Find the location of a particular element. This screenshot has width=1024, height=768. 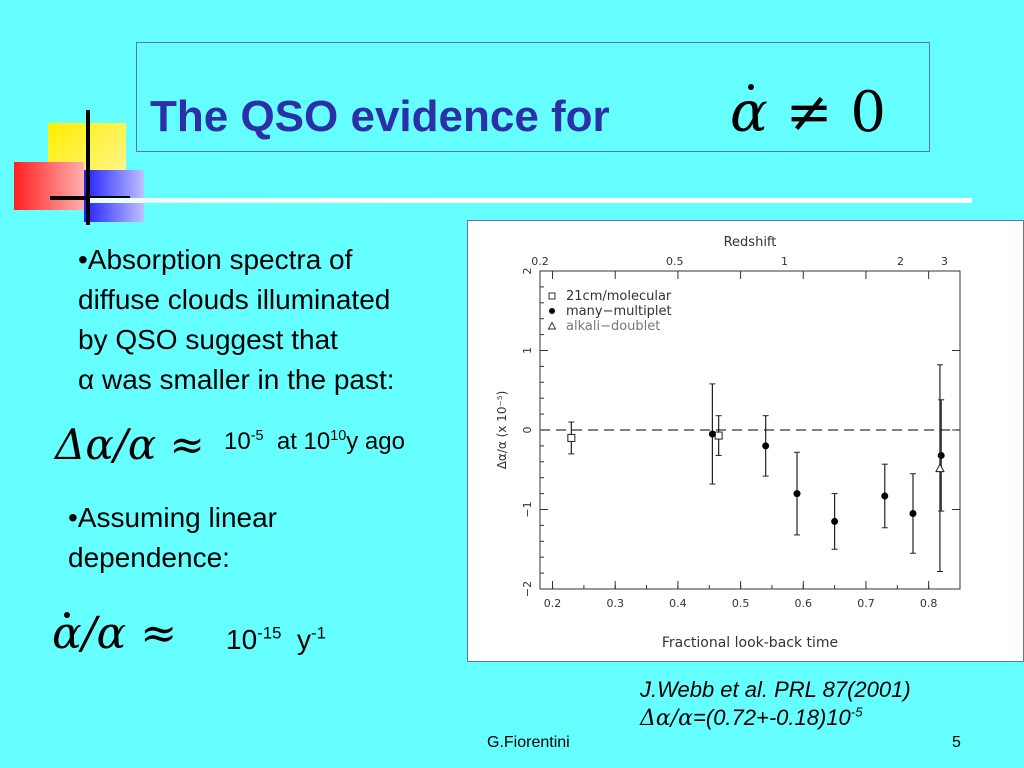

x-tick-label: 0.7 is located at coordinates (866, 603).